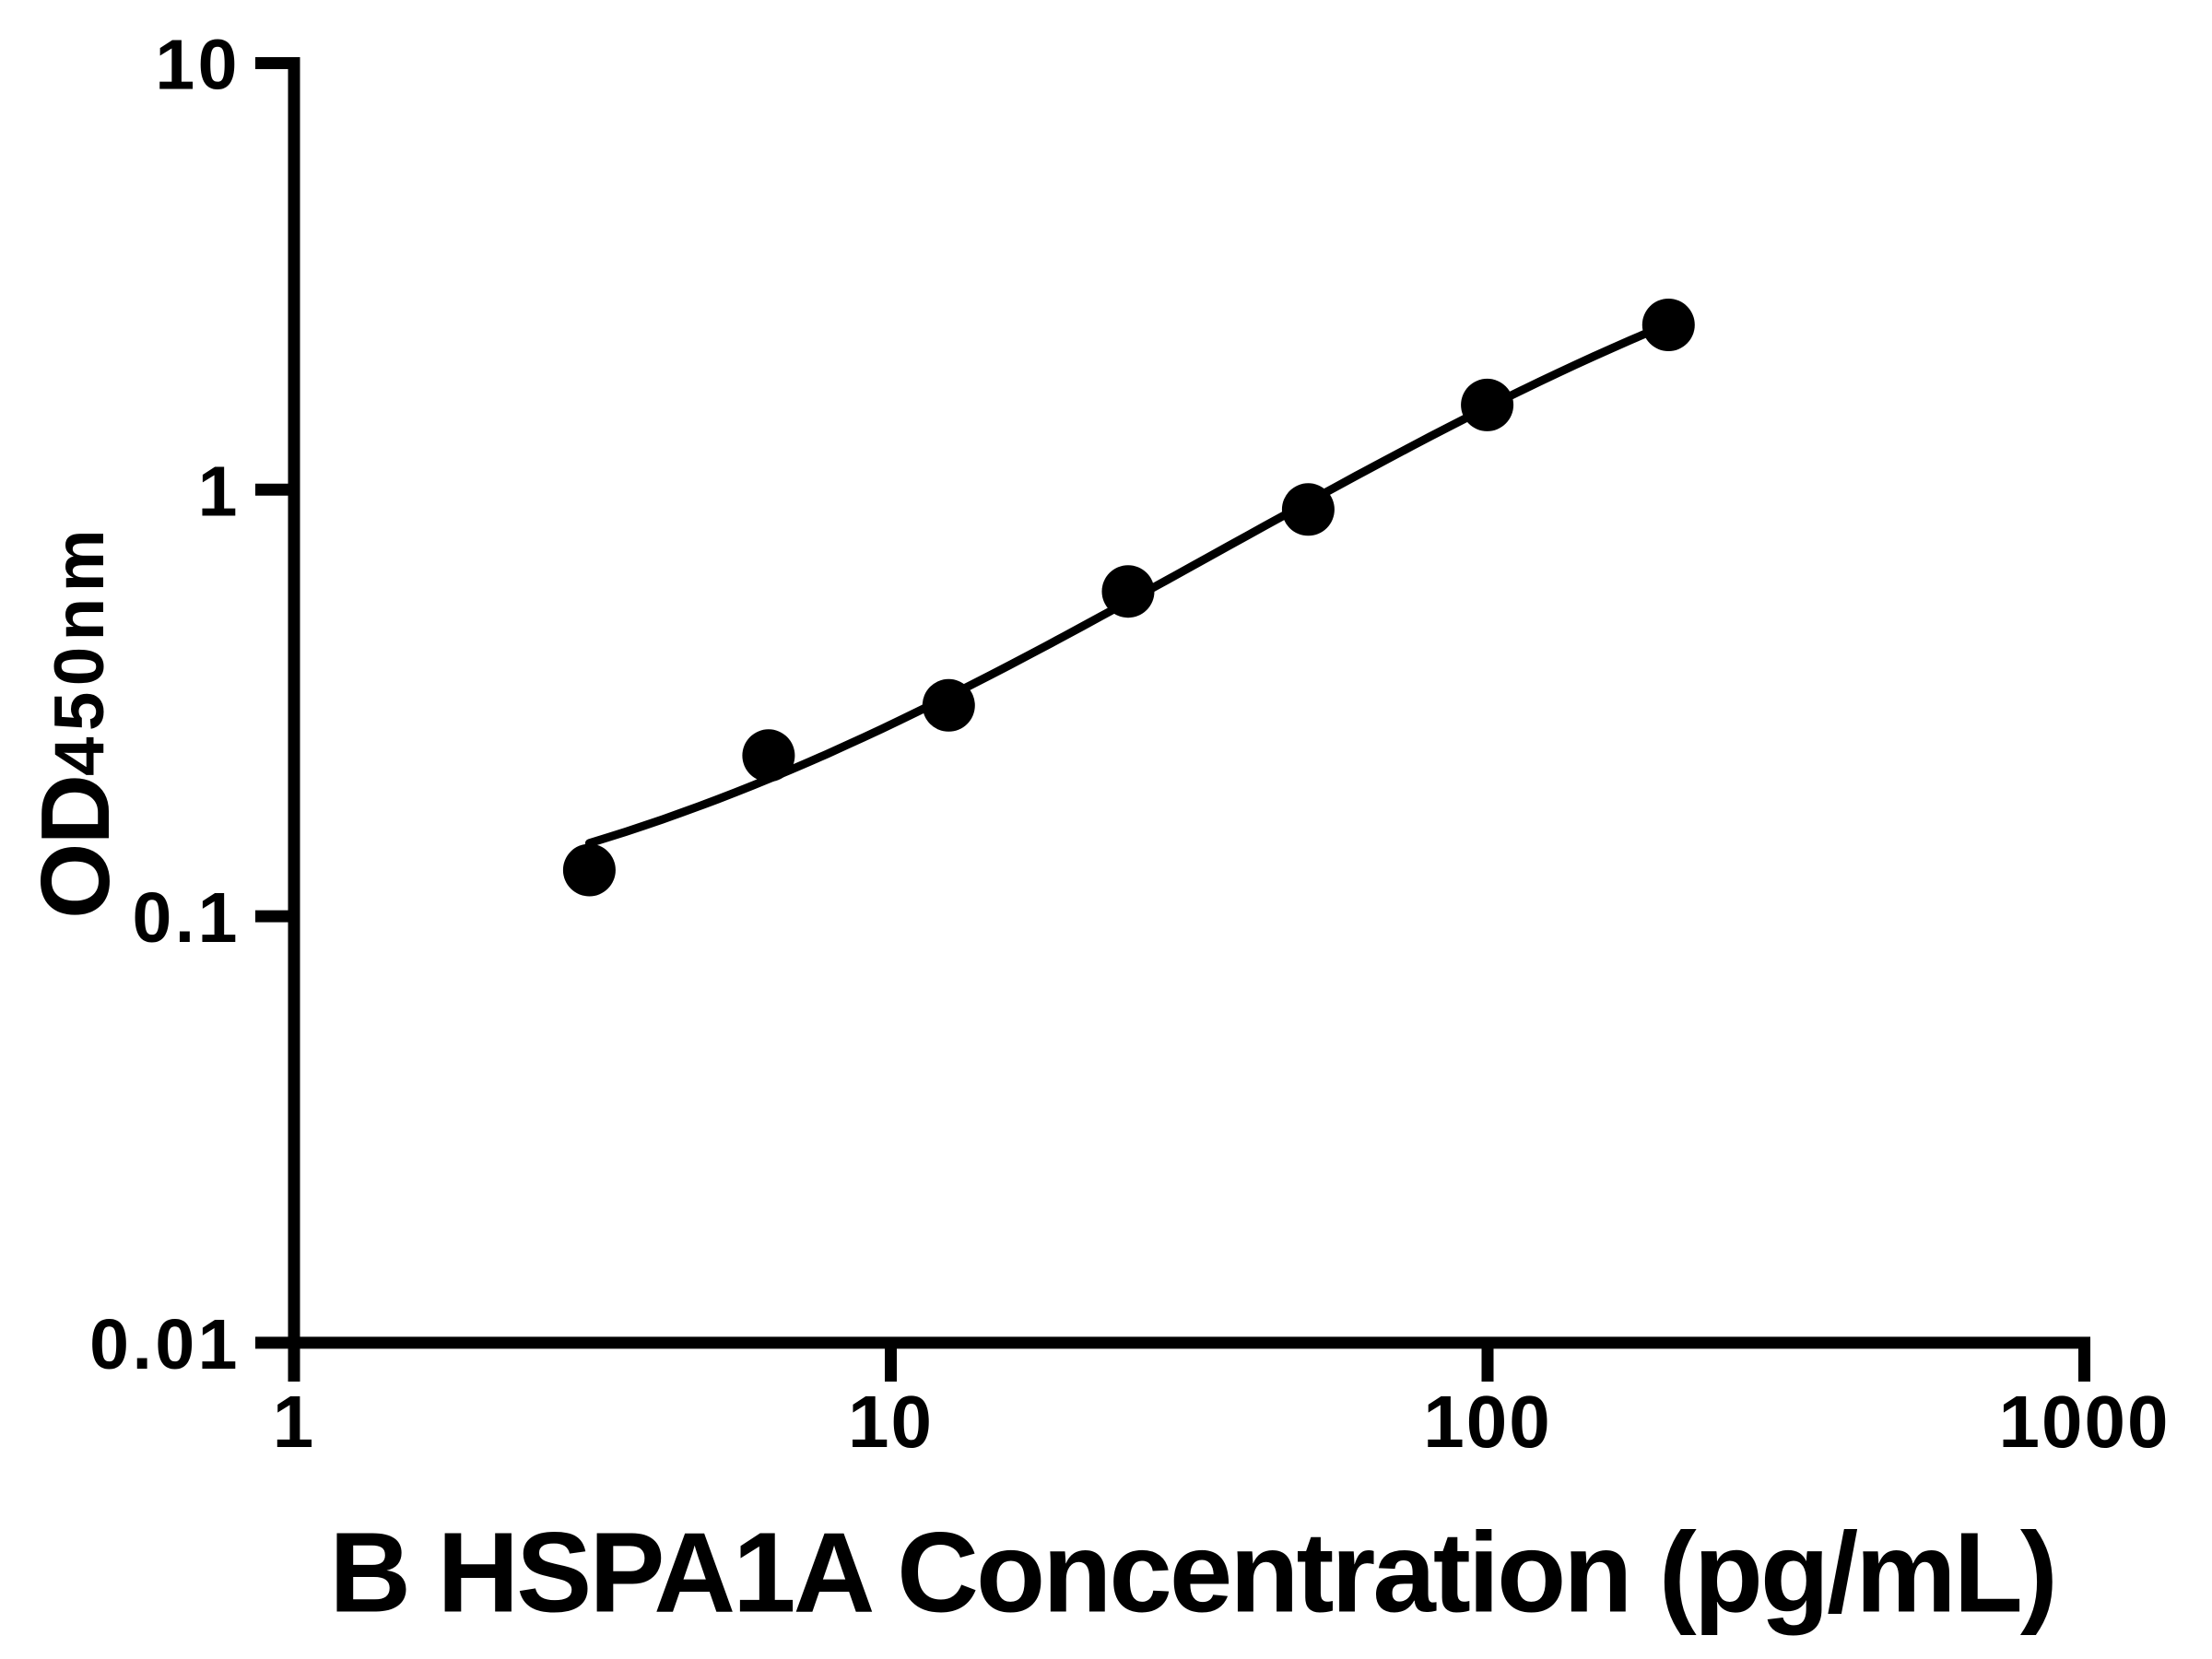 The width and height of the screenshot is (2212, 1659). What do you see at coordinates (165, 1344) in the screenshot?
I see `svg-text: 0.01` at bounding box center [165, 1344].